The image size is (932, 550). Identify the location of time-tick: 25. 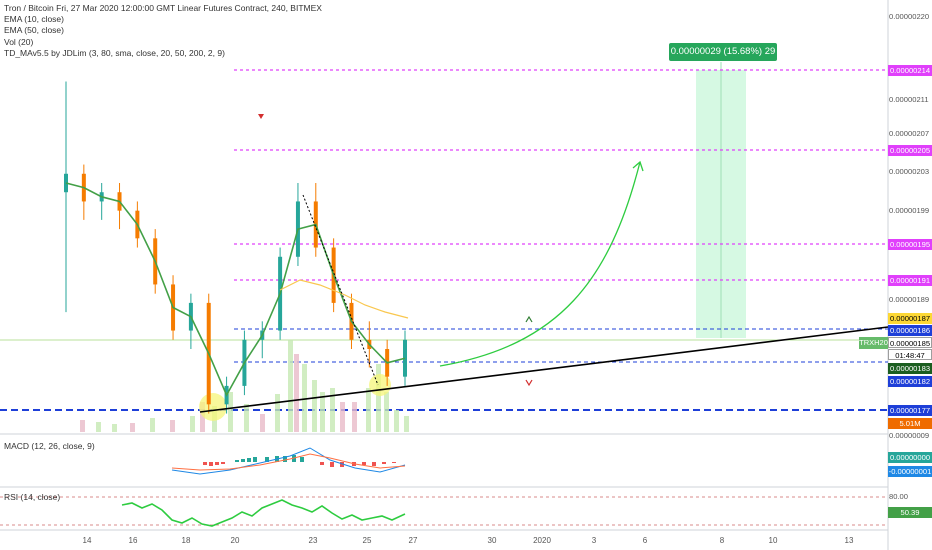
(367, 540).